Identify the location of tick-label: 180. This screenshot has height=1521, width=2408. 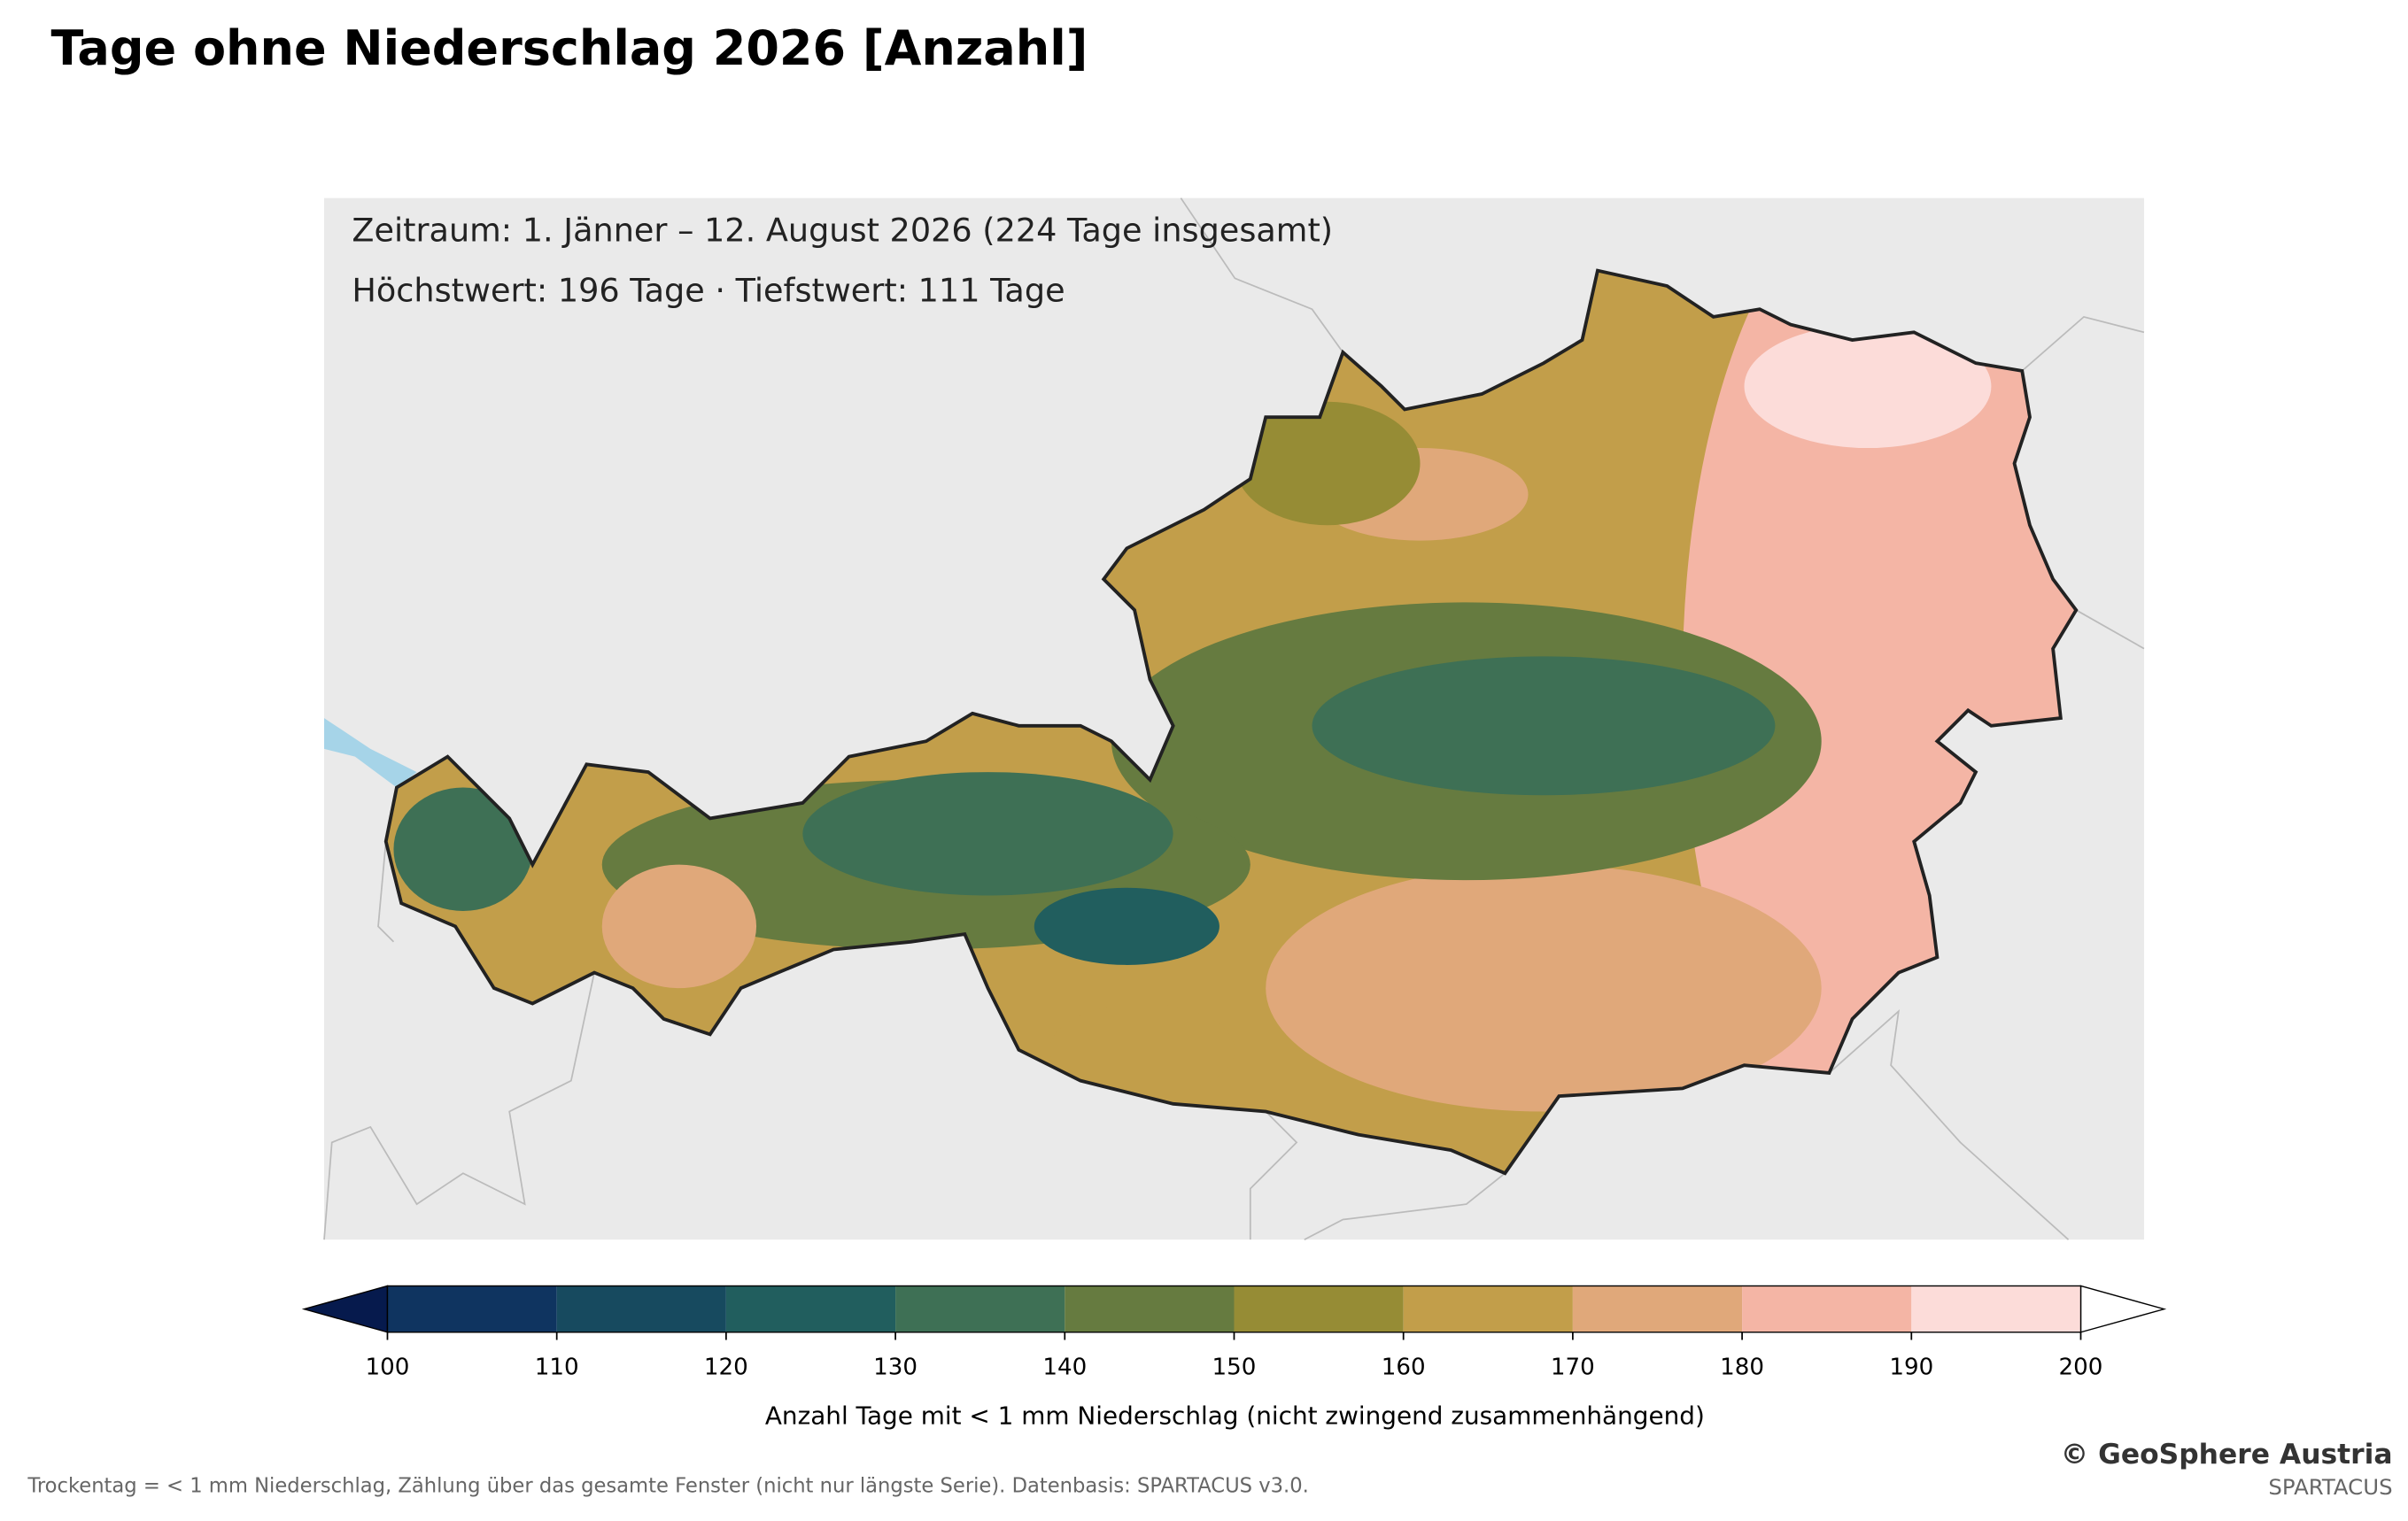
(1742, 1367).